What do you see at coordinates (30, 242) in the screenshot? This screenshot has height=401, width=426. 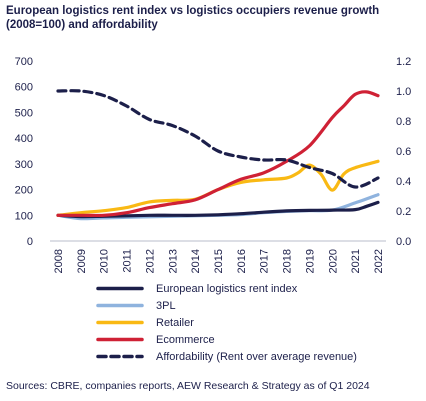 I see `y-left-tick-label: 0` at bounding box center [30, 242].